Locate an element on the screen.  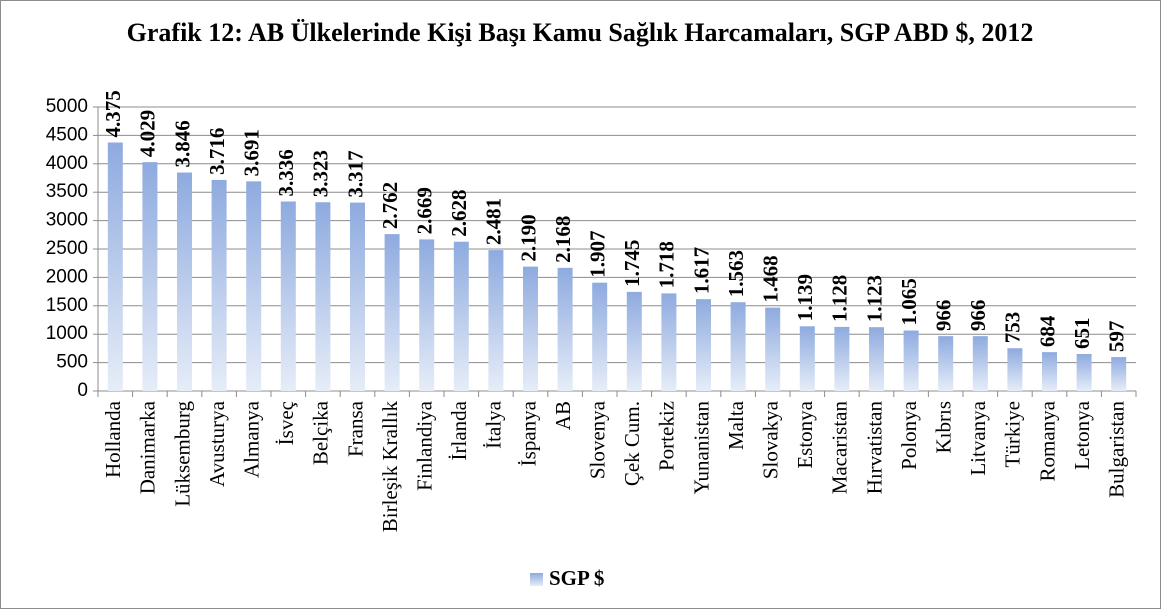
value-label: 3.716 is located at coordinates (217, 151).